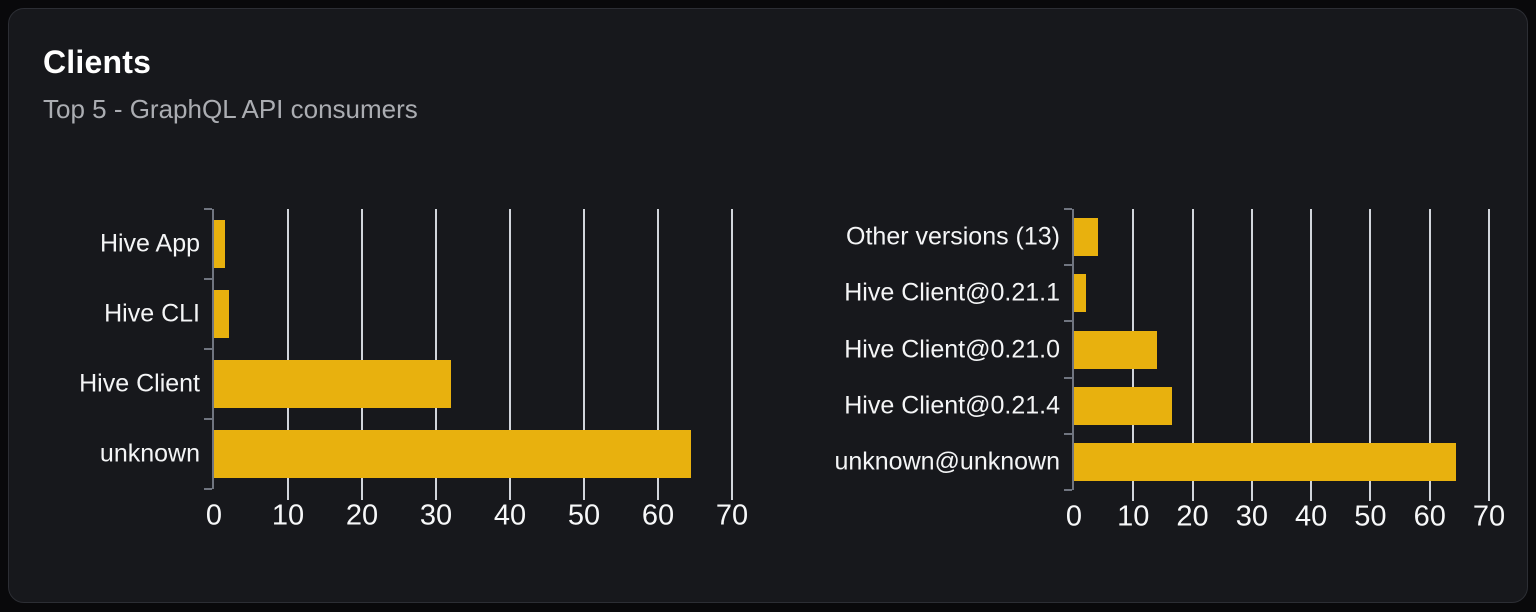  I want to click on card-subtitle: Top 5 - GraphQL API consumers, so click(230, 109).